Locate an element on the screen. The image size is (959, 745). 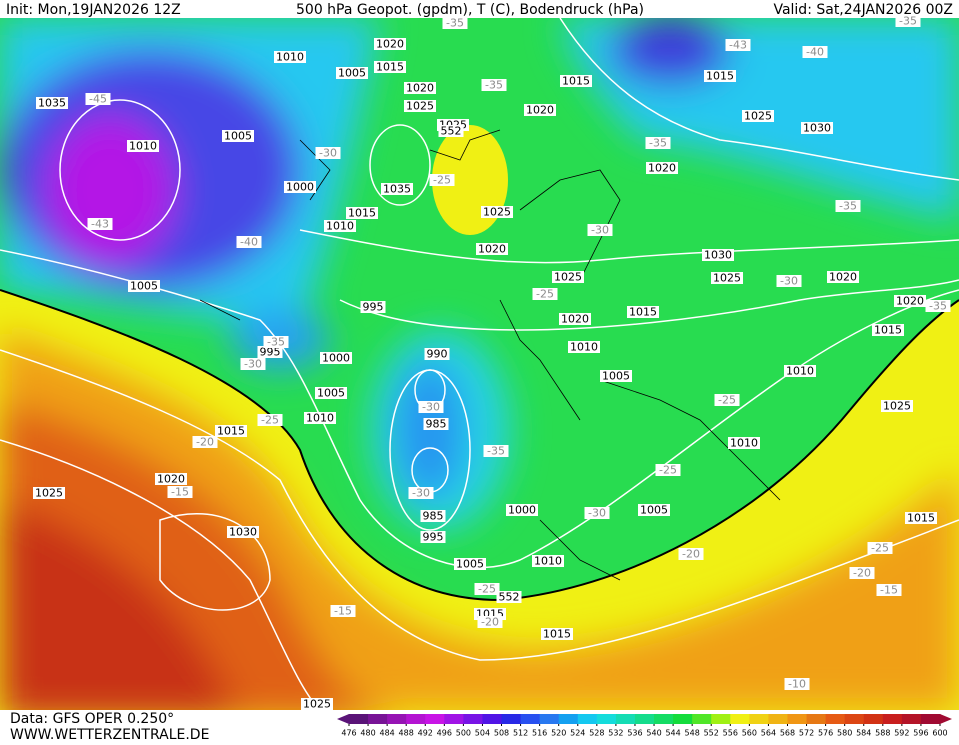
temperature-label: -40 is located at coordinates (815, 52).